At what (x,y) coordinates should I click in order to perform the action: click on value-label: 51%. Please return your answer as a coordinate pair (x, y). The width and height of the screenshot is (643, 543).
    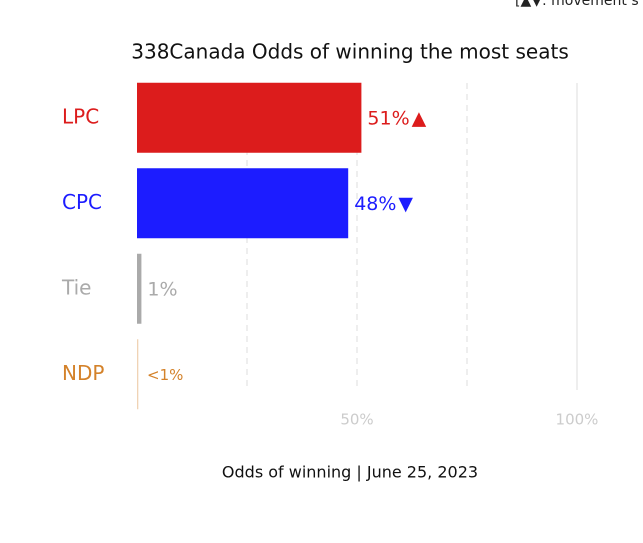
    Looking at the image, I should click on (388, 118).